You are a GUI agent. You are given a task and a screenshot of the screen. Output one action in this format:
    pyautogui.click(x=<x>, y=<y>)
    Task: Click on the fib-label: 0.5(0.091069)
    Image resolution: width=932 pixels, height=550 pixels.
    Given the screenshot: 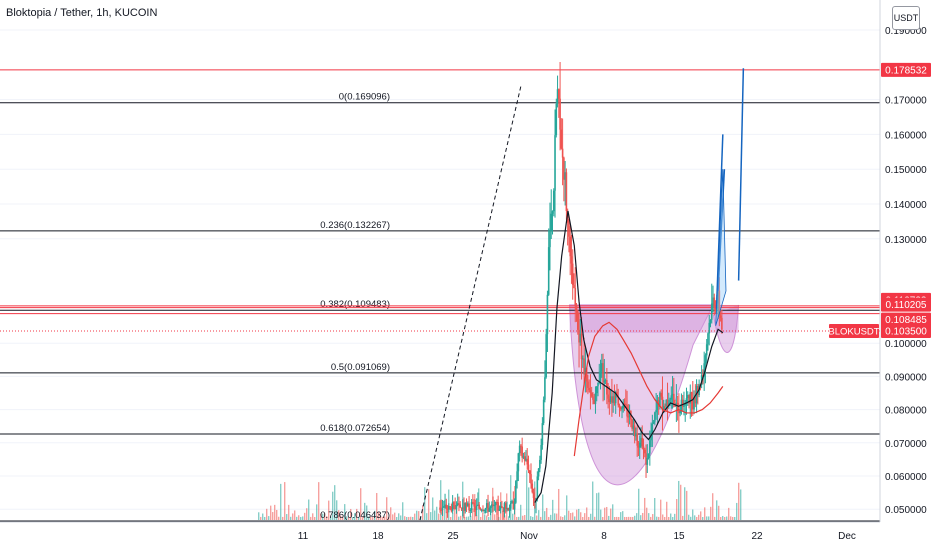 What is the action you would take?
    pyautogui.click(x=360, y=367)
    